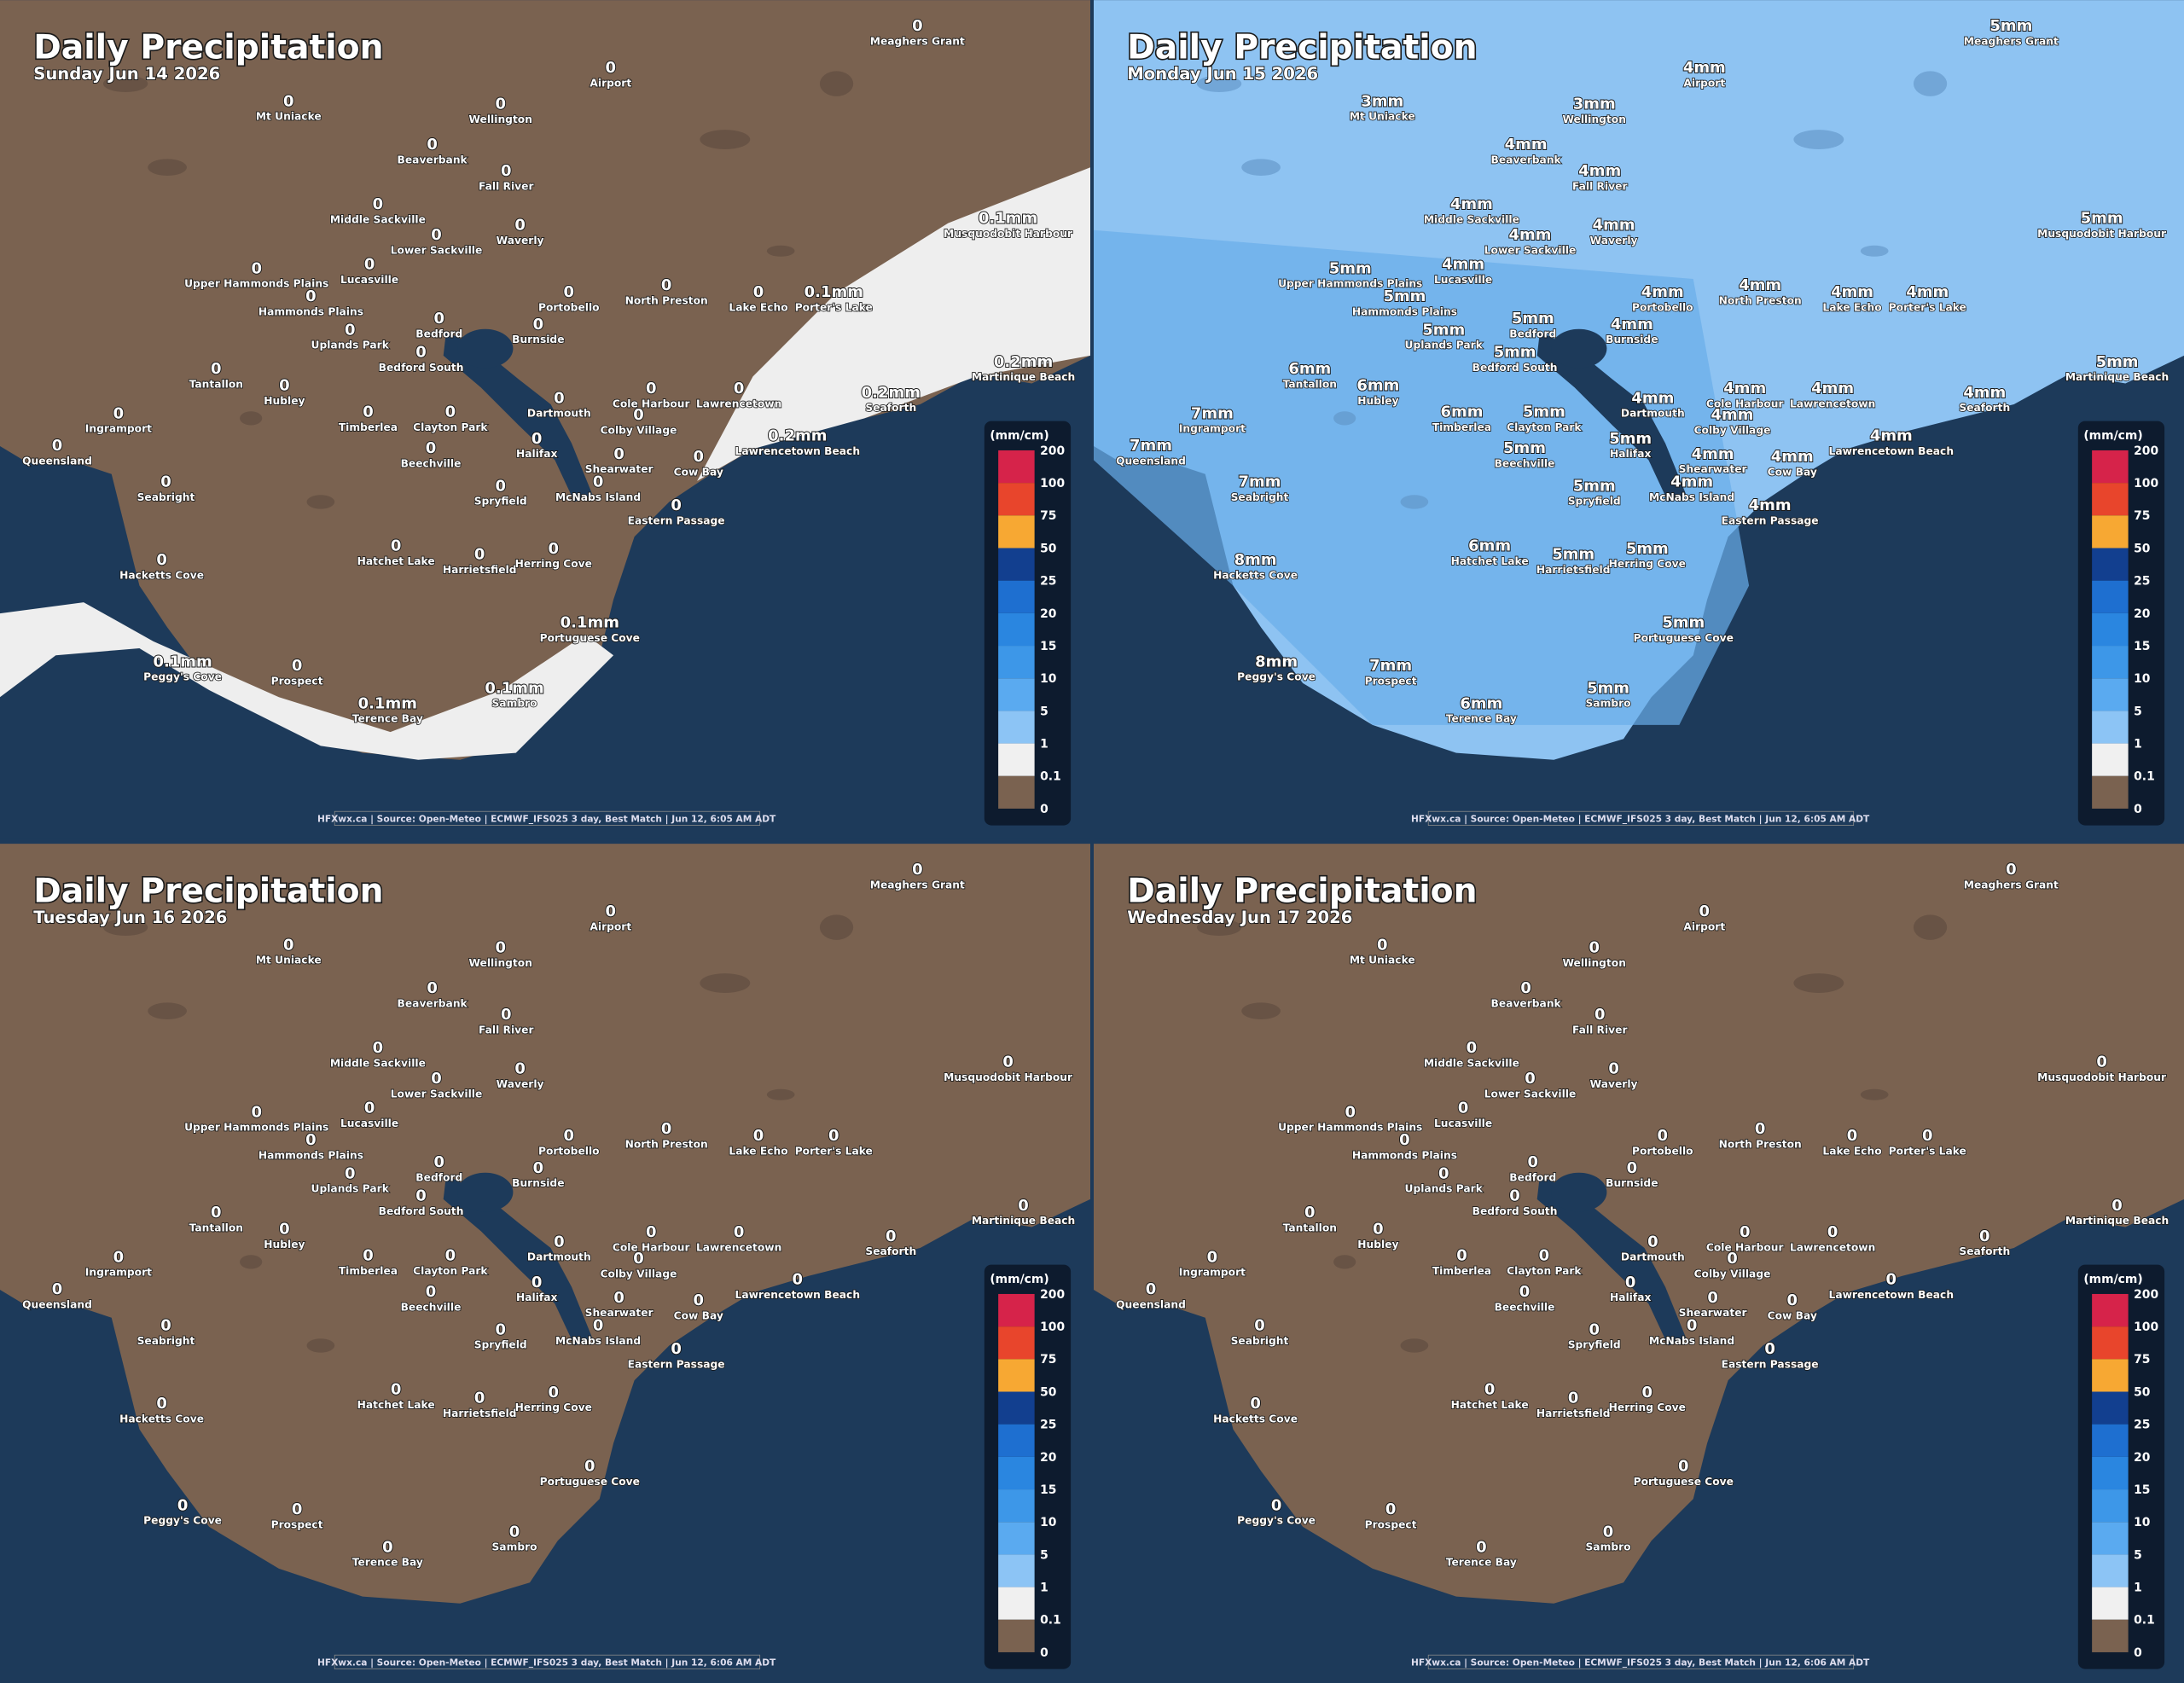  I want to click on place-name: McNabs Island, so click(598, 497).